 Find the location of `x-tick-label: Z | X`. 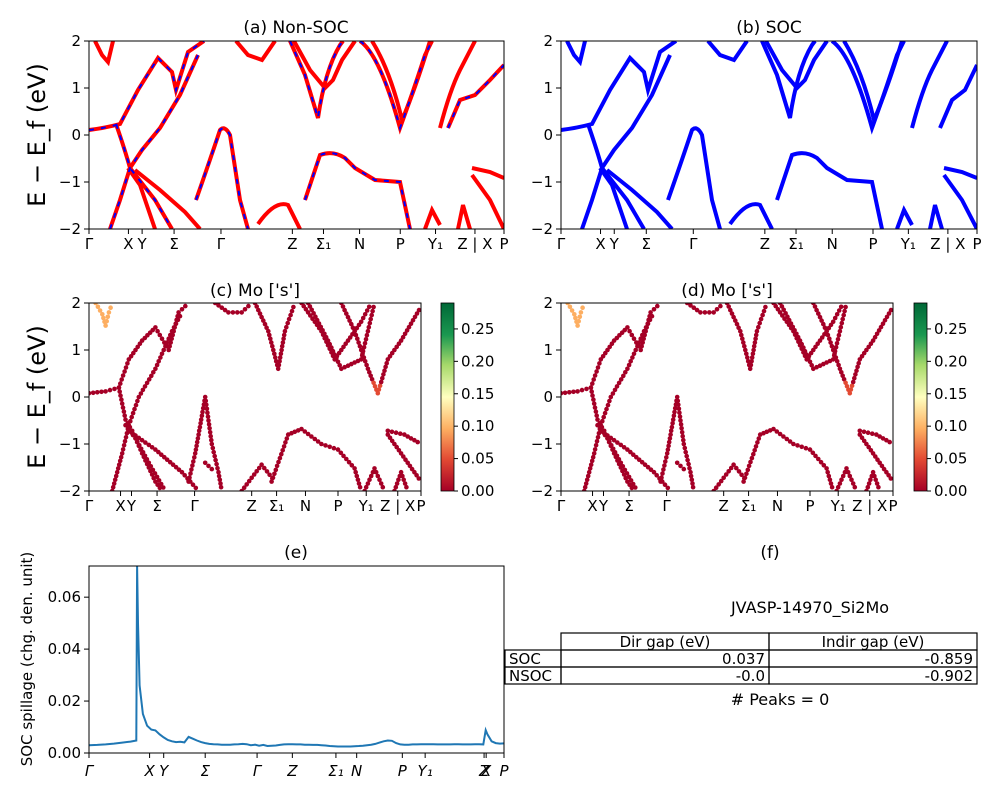

x-tick-label: Z | X is located at coordinates (474, 244).